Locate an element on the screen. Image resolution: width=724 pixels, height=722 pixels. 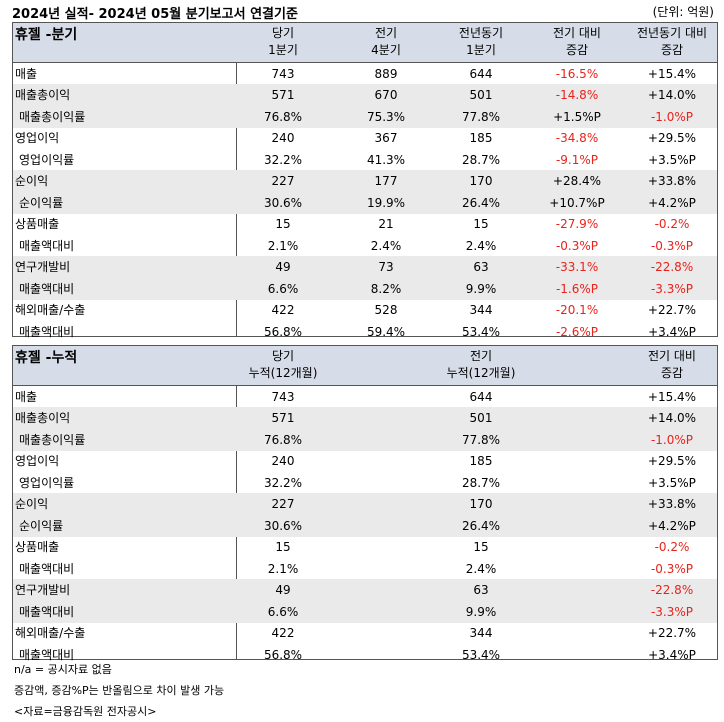
cumulative-table-cell: 644 is located at coordinates (481, 397).